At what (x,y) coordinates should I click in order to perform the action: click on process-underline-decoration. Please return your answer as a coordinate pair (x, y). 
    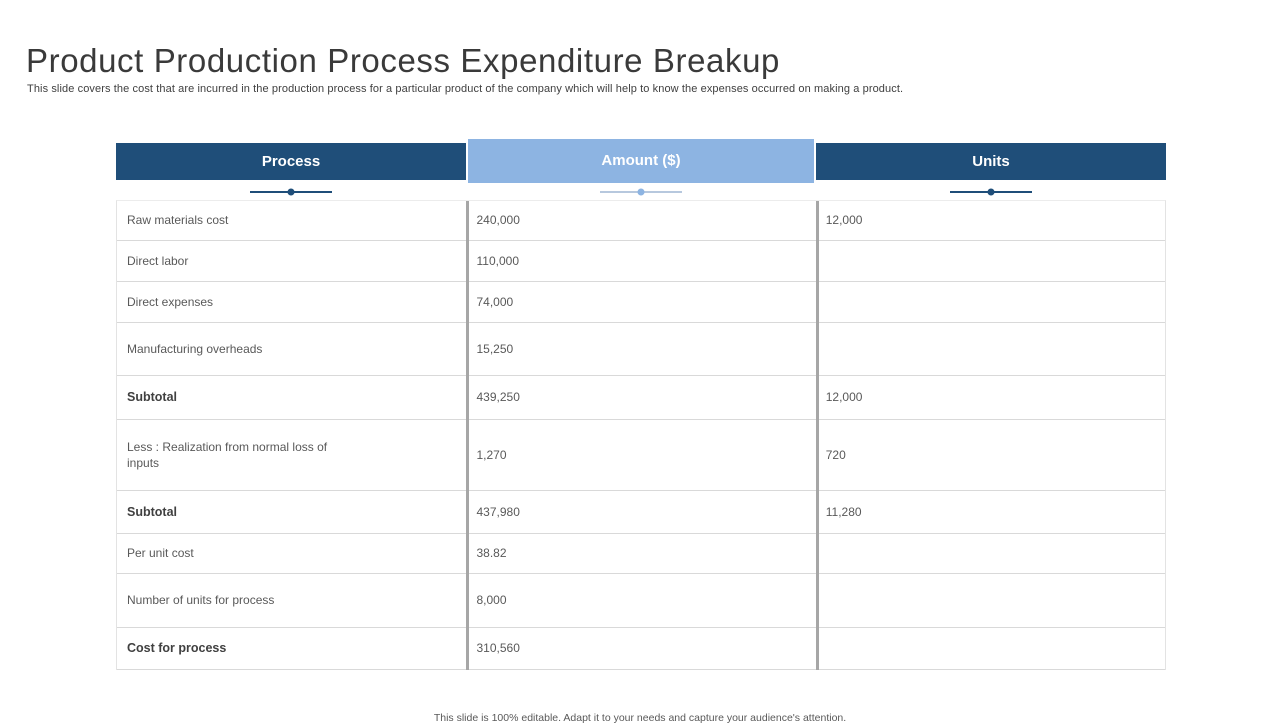
    Looking at the image, I should click on (291, 191).